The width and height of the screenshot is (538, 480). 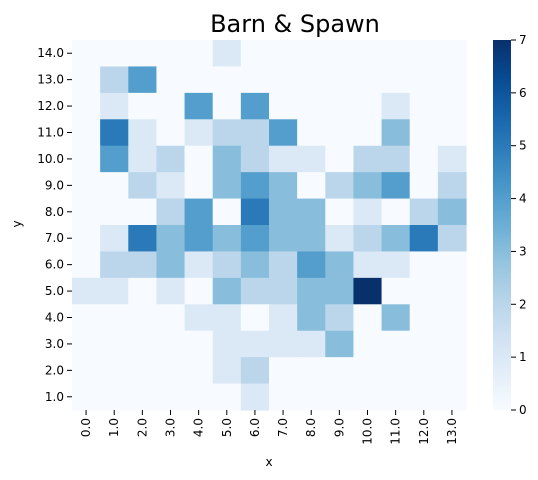 I want to click on x-tick-label: 8.0, so click(x=311, y=427).